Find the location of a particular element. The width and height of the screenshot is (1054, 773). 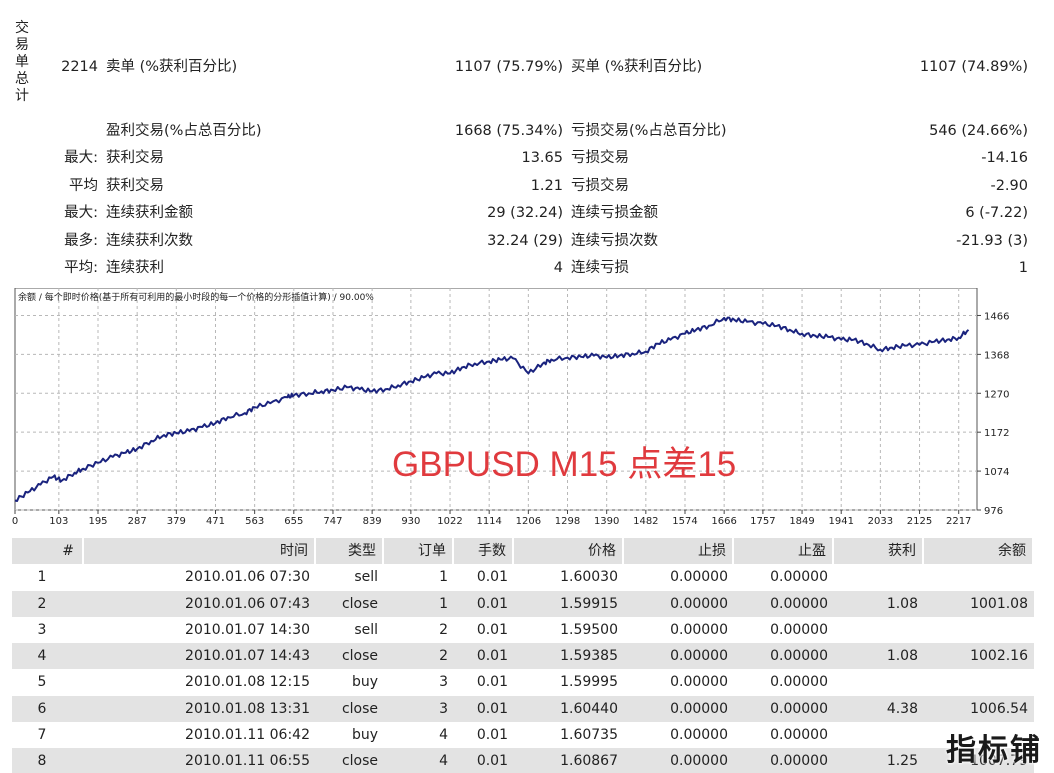

col-header-order: 订单 is located at coordinates (419, 551).